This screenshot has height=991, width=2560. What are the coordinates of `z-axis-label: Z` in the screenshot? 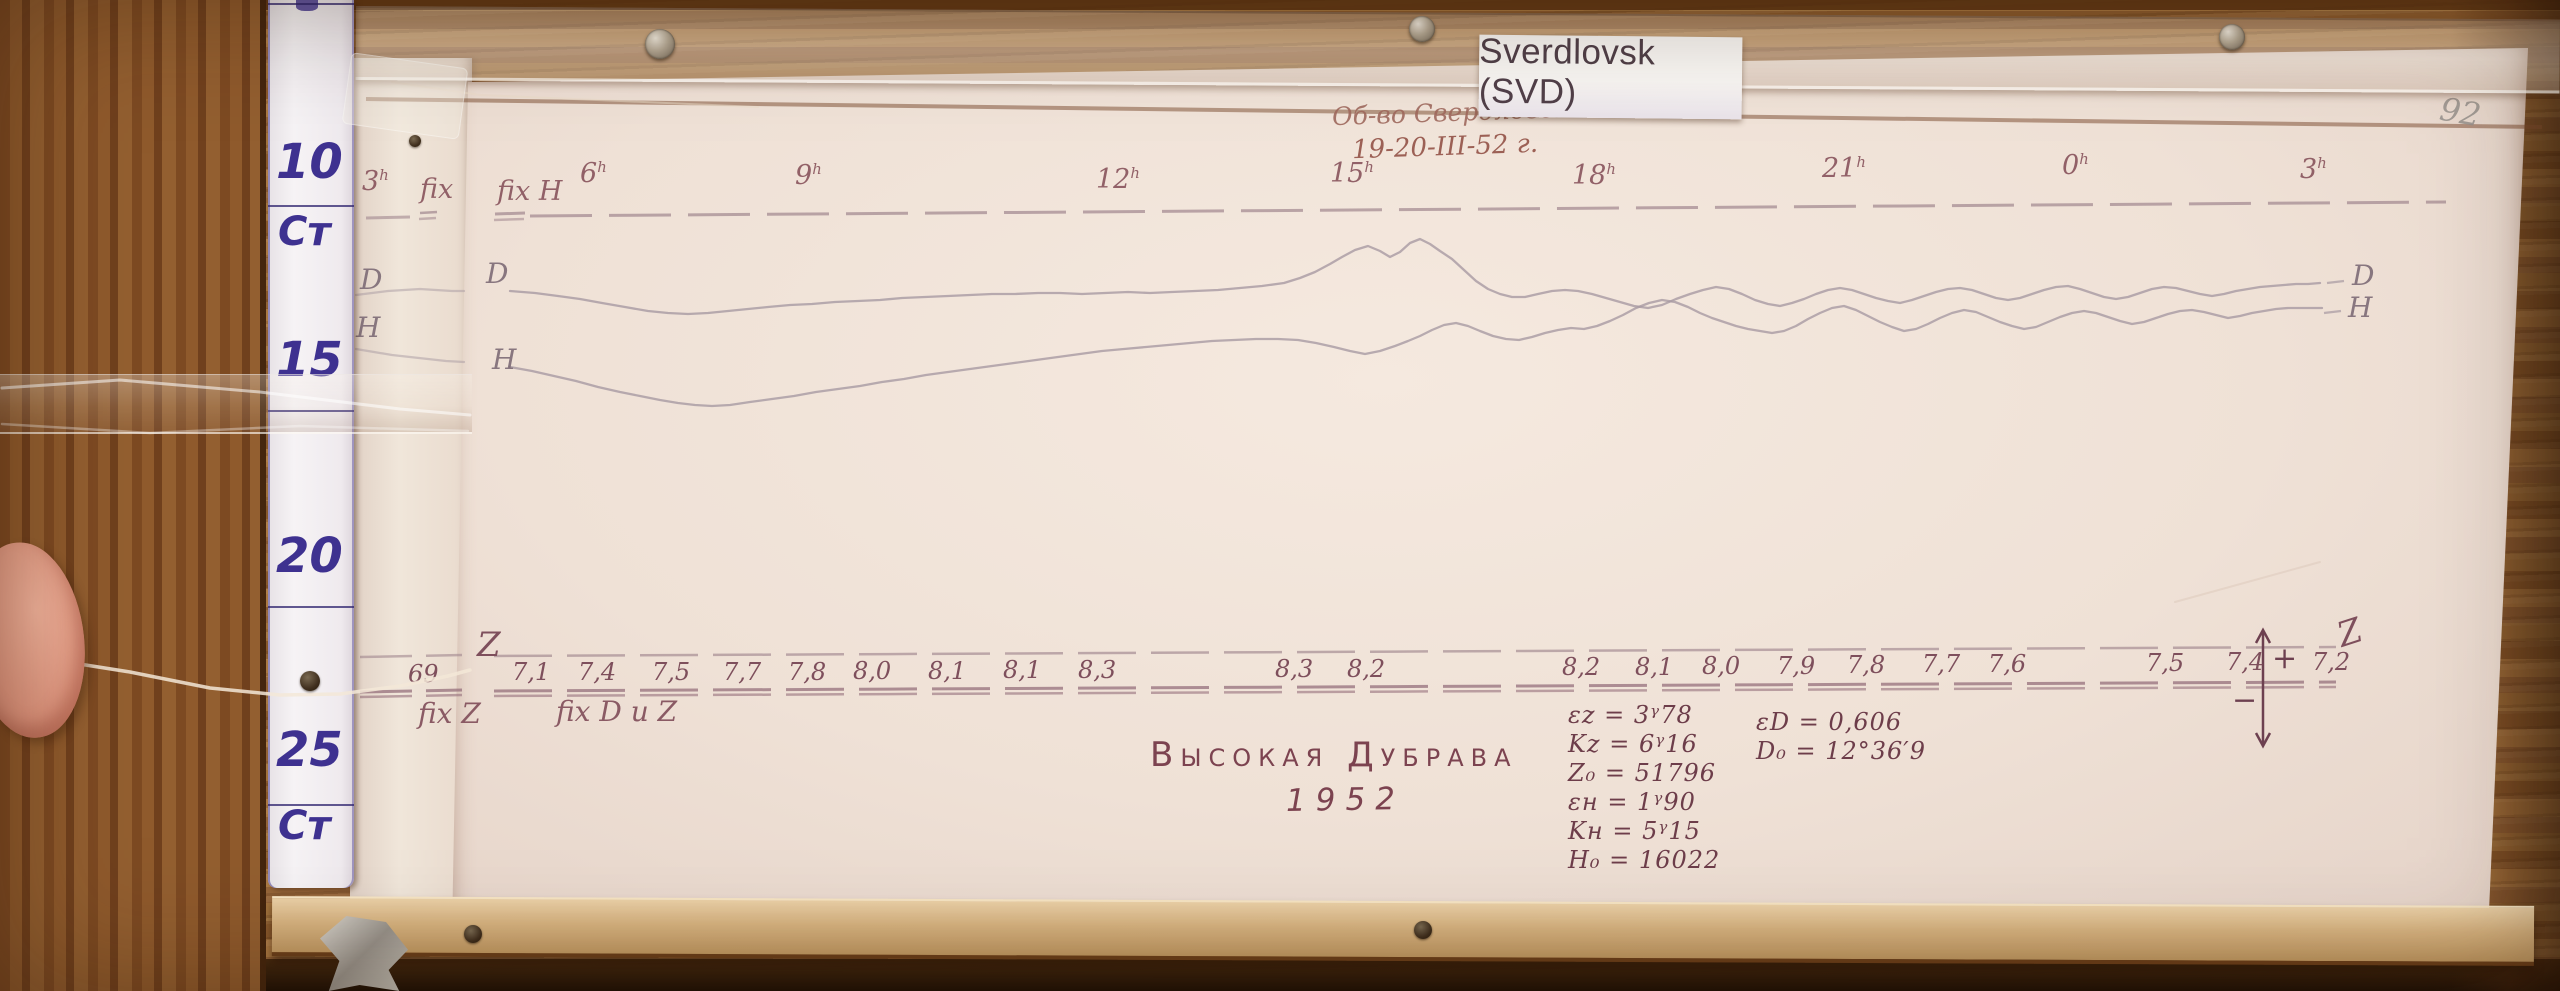 It's located at (489, 645).